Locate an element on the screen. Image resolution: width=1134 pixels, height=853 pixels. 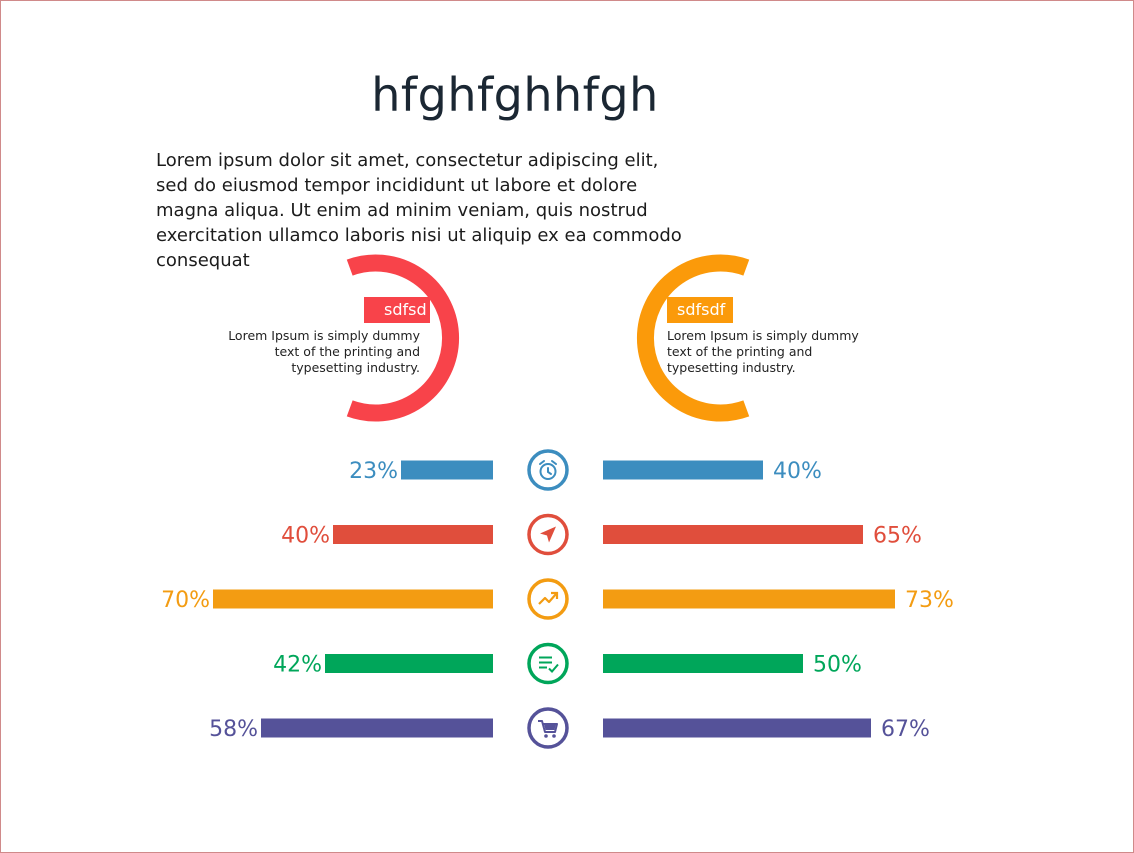
value-label-left-timer: 23% is located at coordinates (373, 471).